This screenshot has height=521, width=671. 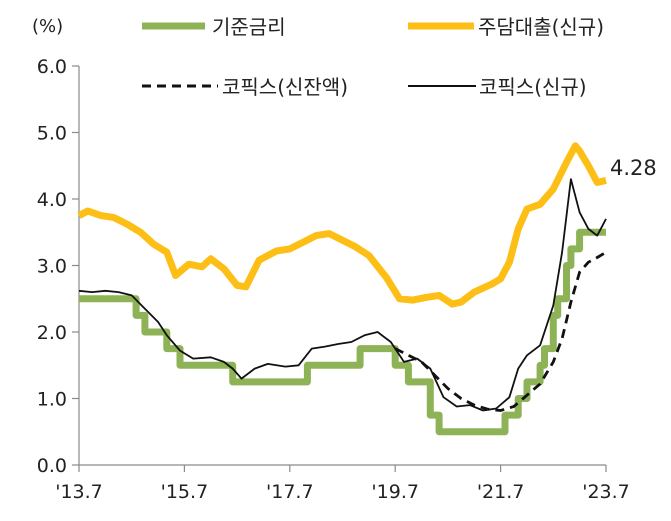 I want to click on x-tick-label: '19.7, so click(x=395, y=492).